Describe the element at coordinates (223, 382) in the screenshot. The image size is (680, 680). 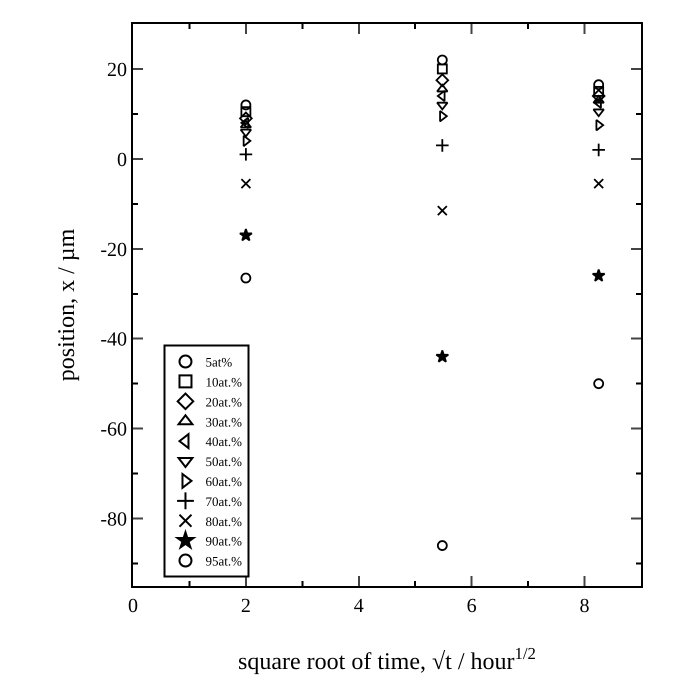
I see `legend-label: 10at.%` at that location.